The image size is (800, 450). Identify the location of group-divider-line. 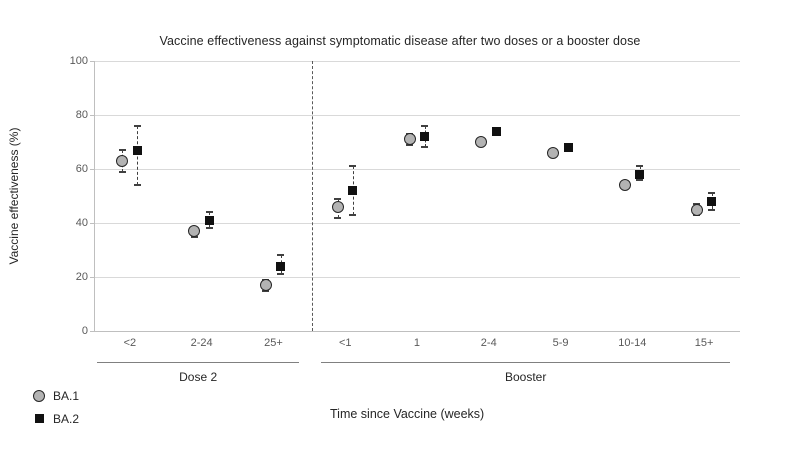
(312, 196).